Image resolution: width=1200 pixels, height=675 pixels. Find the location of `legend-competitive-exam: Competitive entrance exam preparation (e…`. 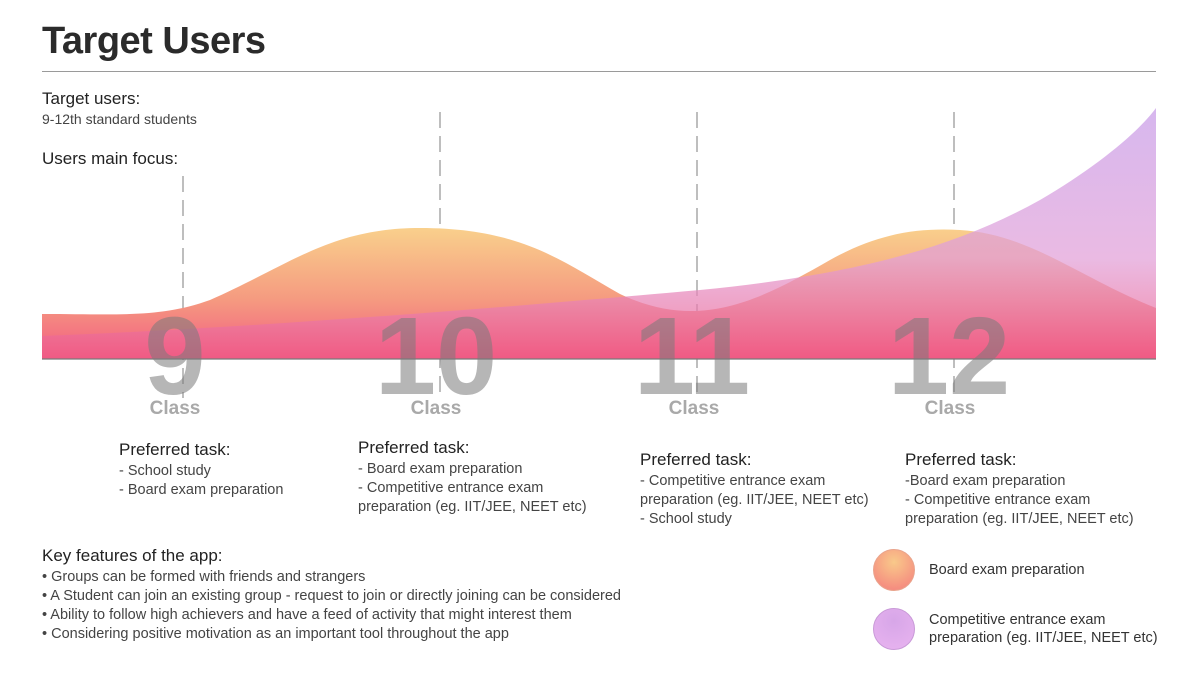

legend-competitive-exam: Competitive entrance exam preparation (e… is located at coordinates (1015, 629).